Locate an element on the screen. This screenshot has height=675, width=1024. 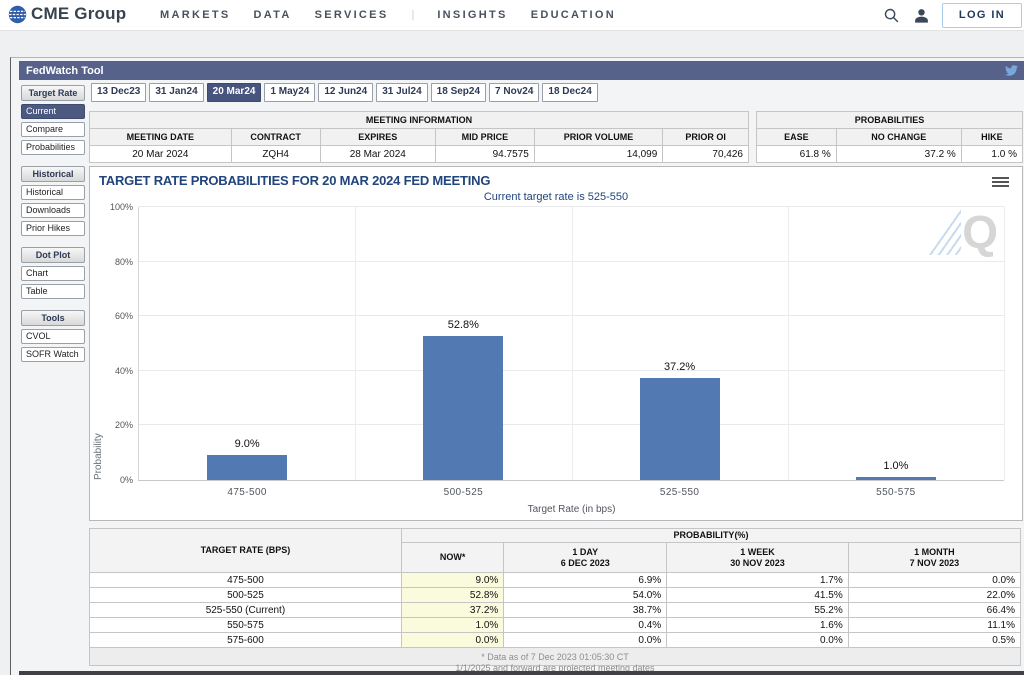
fedwatch-title: FedWatch Tool is located at coordinates (65, 71).